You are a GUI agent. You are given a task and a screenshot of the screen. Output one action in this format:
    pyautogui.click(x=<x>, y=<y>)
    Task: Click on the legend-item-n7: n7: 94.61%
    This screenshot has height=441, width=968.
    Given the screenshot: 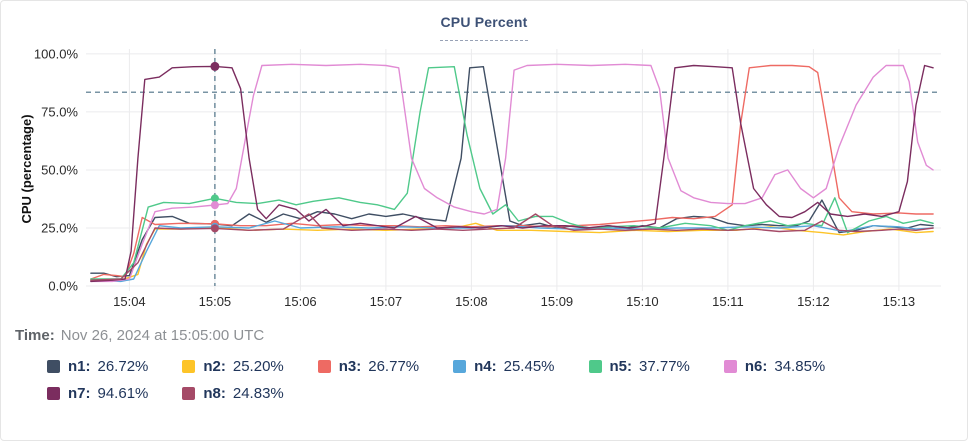 What is the action you would take?
    pyautogui.click(x=97, y=393)
    